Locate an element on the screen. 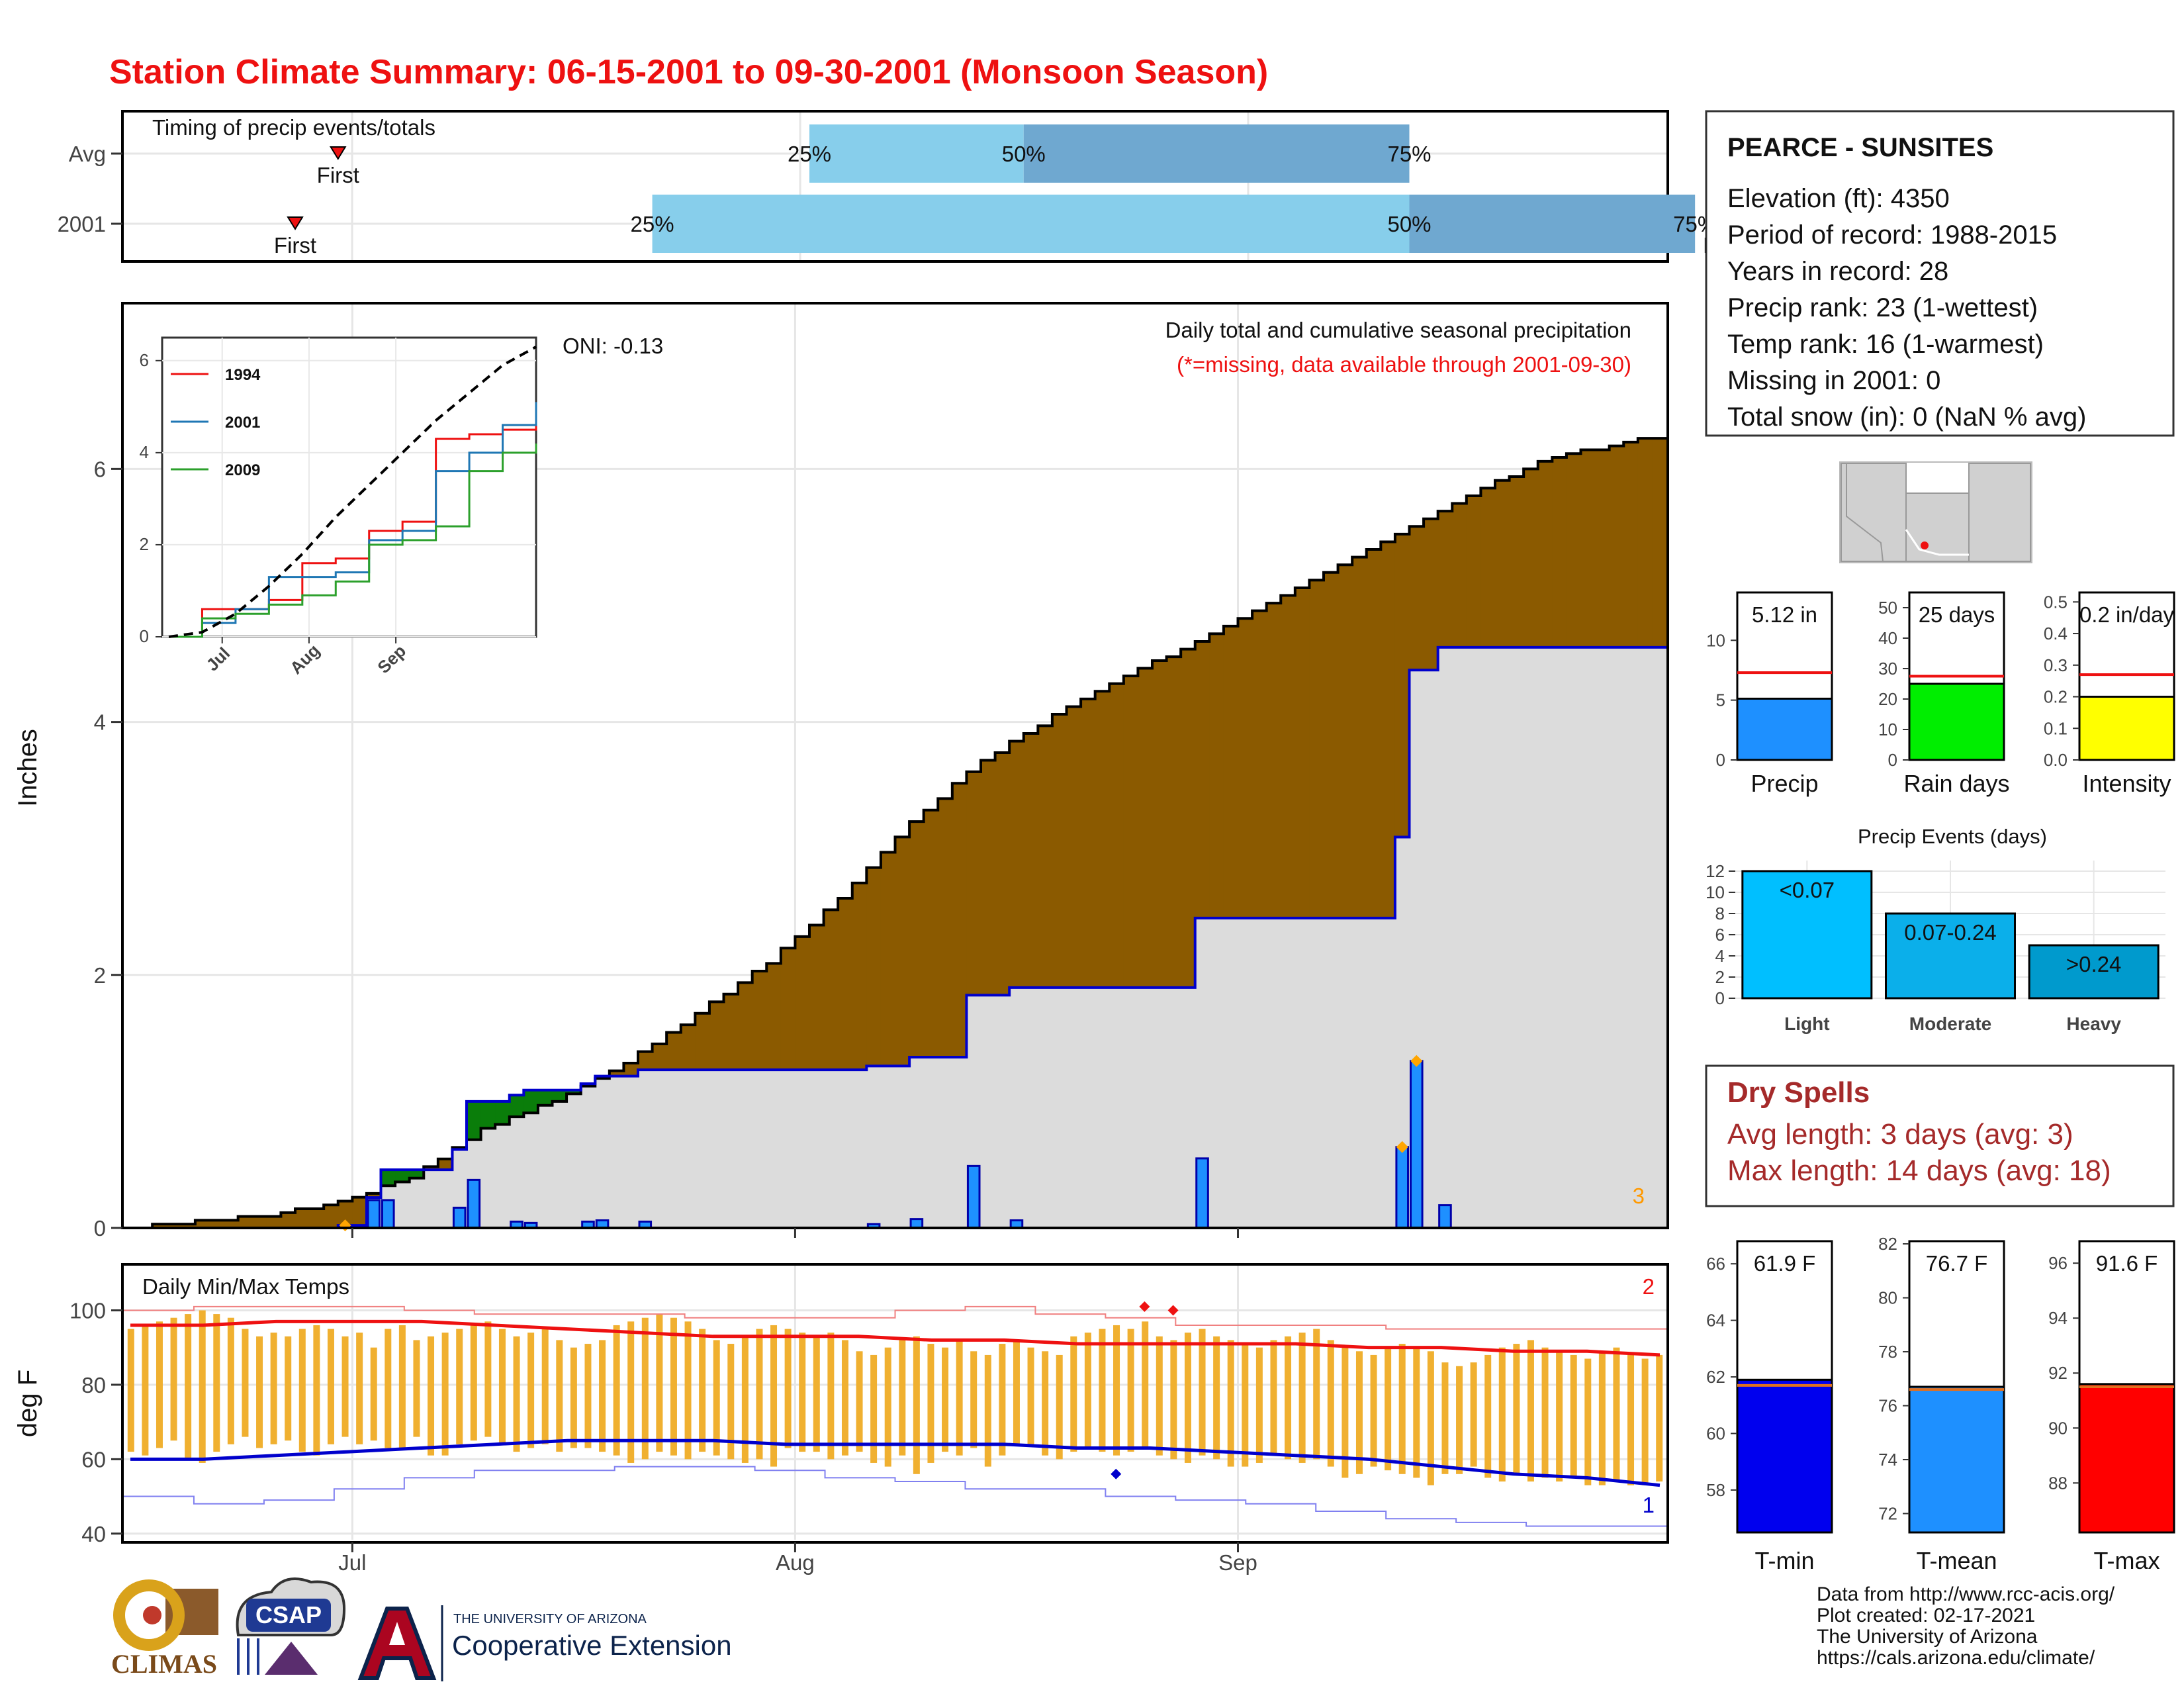 This screenshot has height=1688, width=2184. timing-p25-label: 25% is located at coordinates (809, 154).